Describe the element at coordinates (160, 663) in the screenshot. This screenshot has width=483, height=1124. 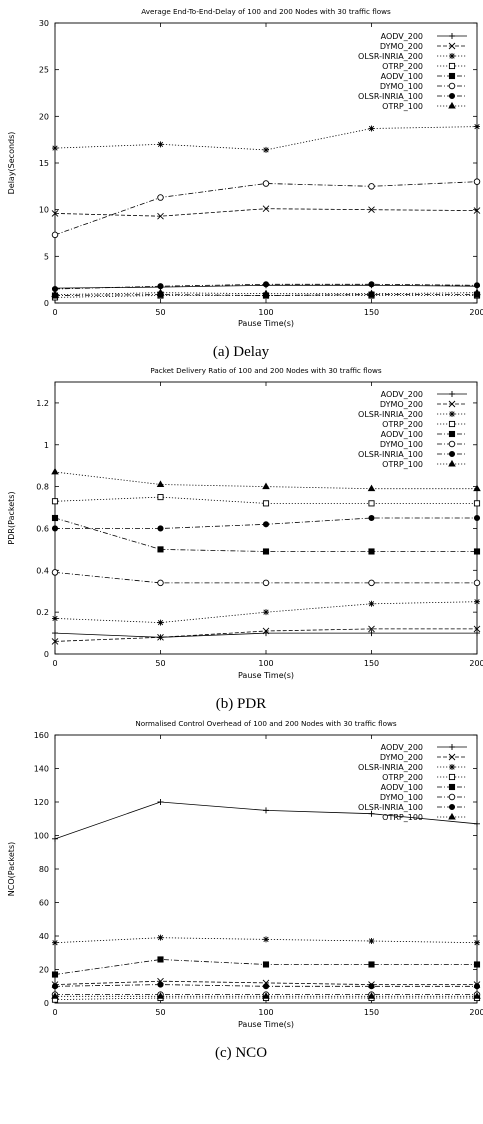
I see `x-tick-label: 50` at that location.